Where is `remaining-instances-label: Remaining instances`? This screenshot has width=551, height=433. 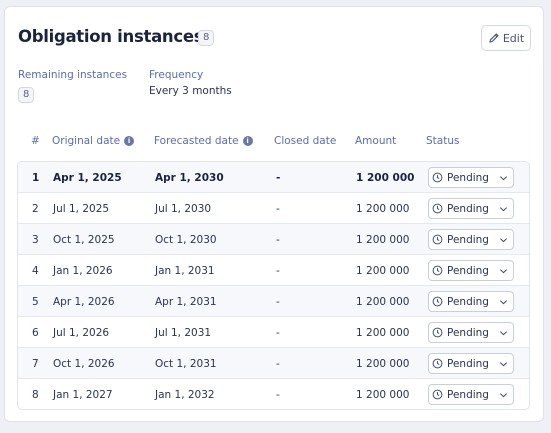
remaining-instances-label: Remaining instances is located at coordinates (73, 75).